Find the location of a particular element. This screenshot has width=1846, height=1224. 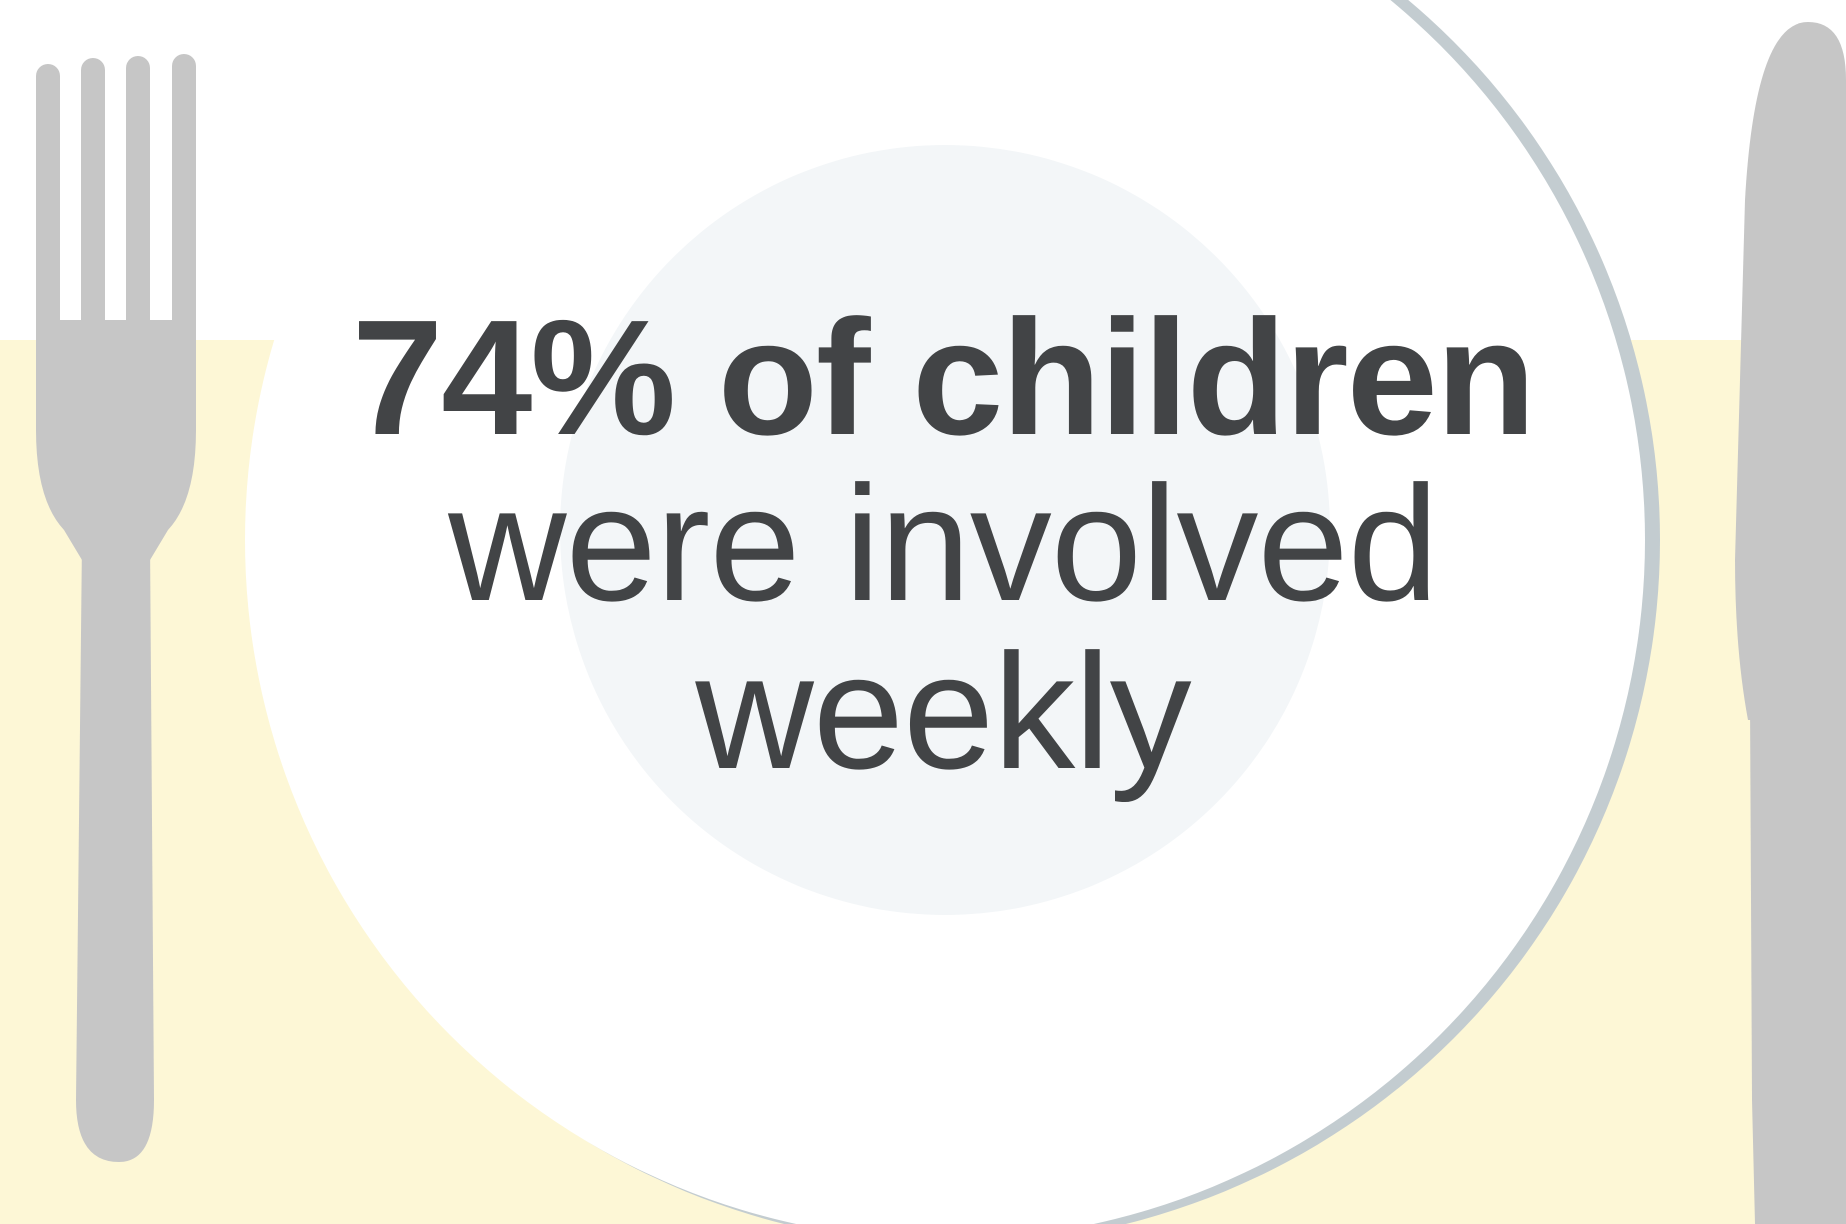

knife-handle is located at coordinates (1798, 962).